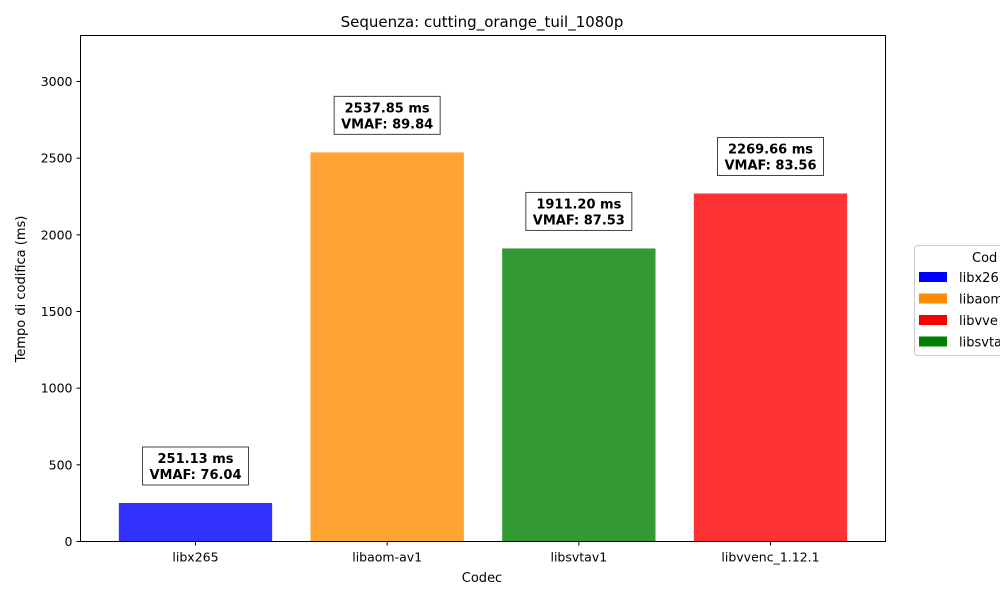  What do you see at coordinates (979, 300) in the screenshot?
I see `legend-label: libaom` at bounding box center [979, 300].